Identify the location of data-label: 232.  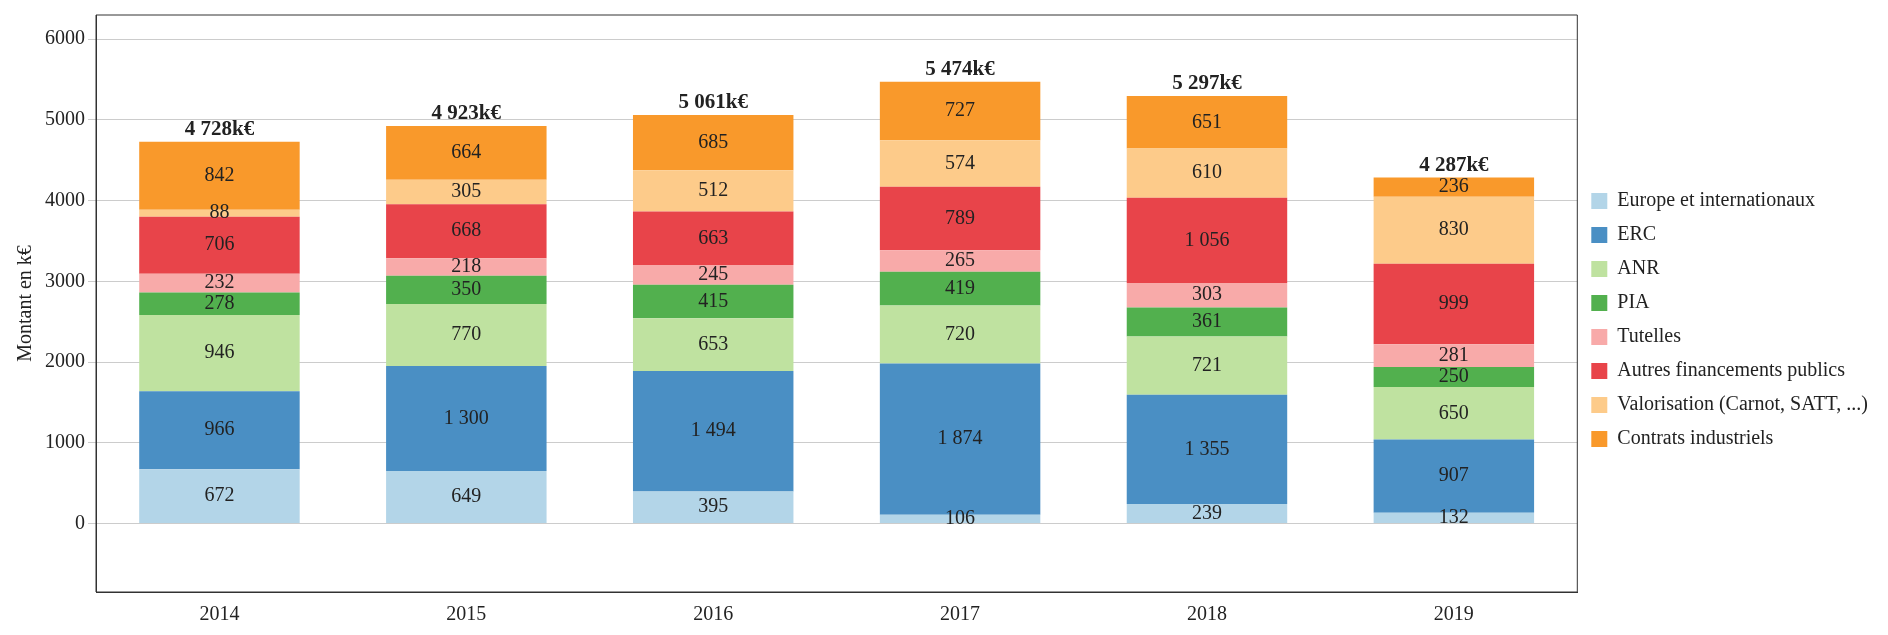
(219, 281).